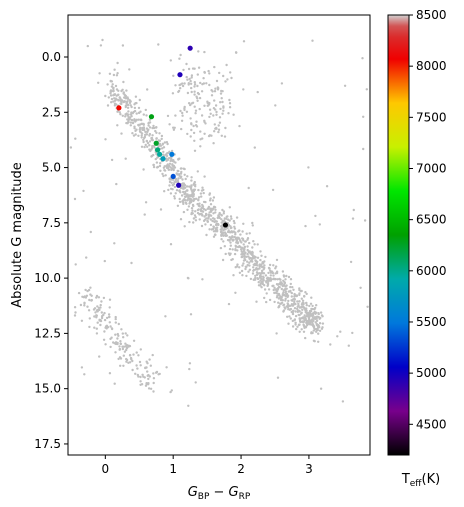  I want to click on x-tick-label: 3, so click(309, 469).